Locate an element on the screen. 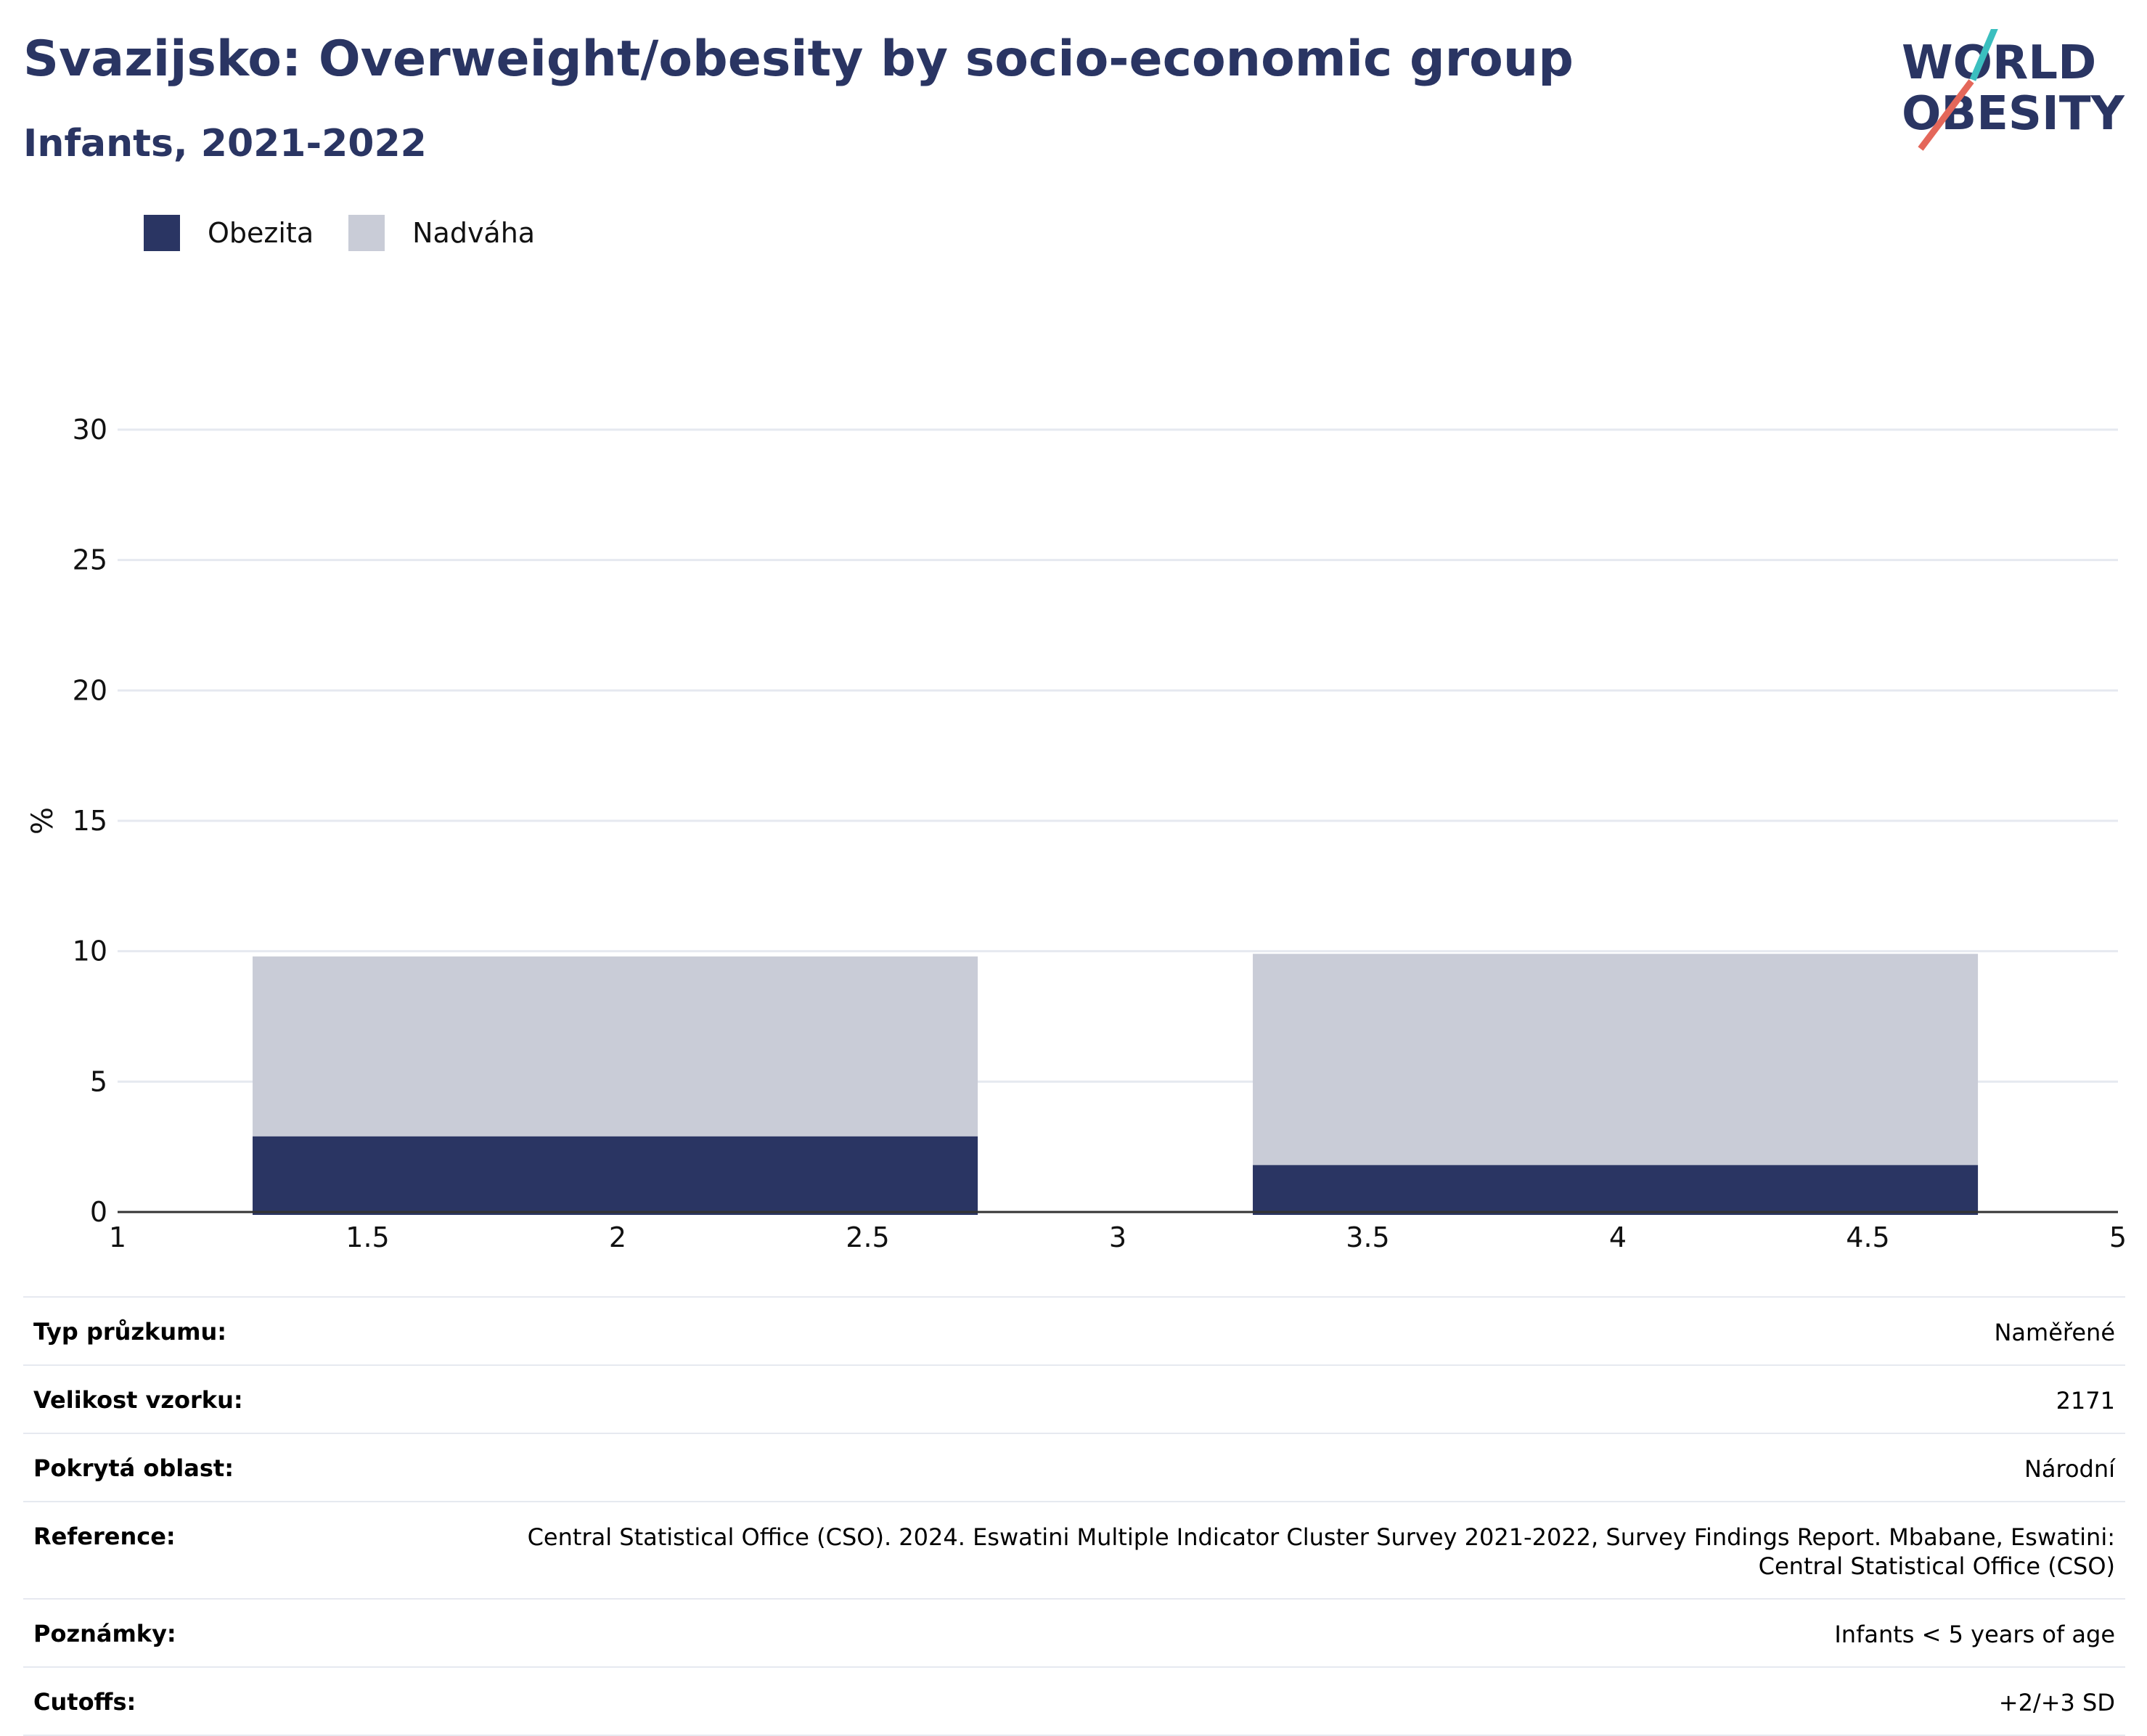 The width and height of the screenshot is (2147, 1736). info-row-notes: Poznámky: Infants < 5 years of age is located at coordinates (1074, 1632).